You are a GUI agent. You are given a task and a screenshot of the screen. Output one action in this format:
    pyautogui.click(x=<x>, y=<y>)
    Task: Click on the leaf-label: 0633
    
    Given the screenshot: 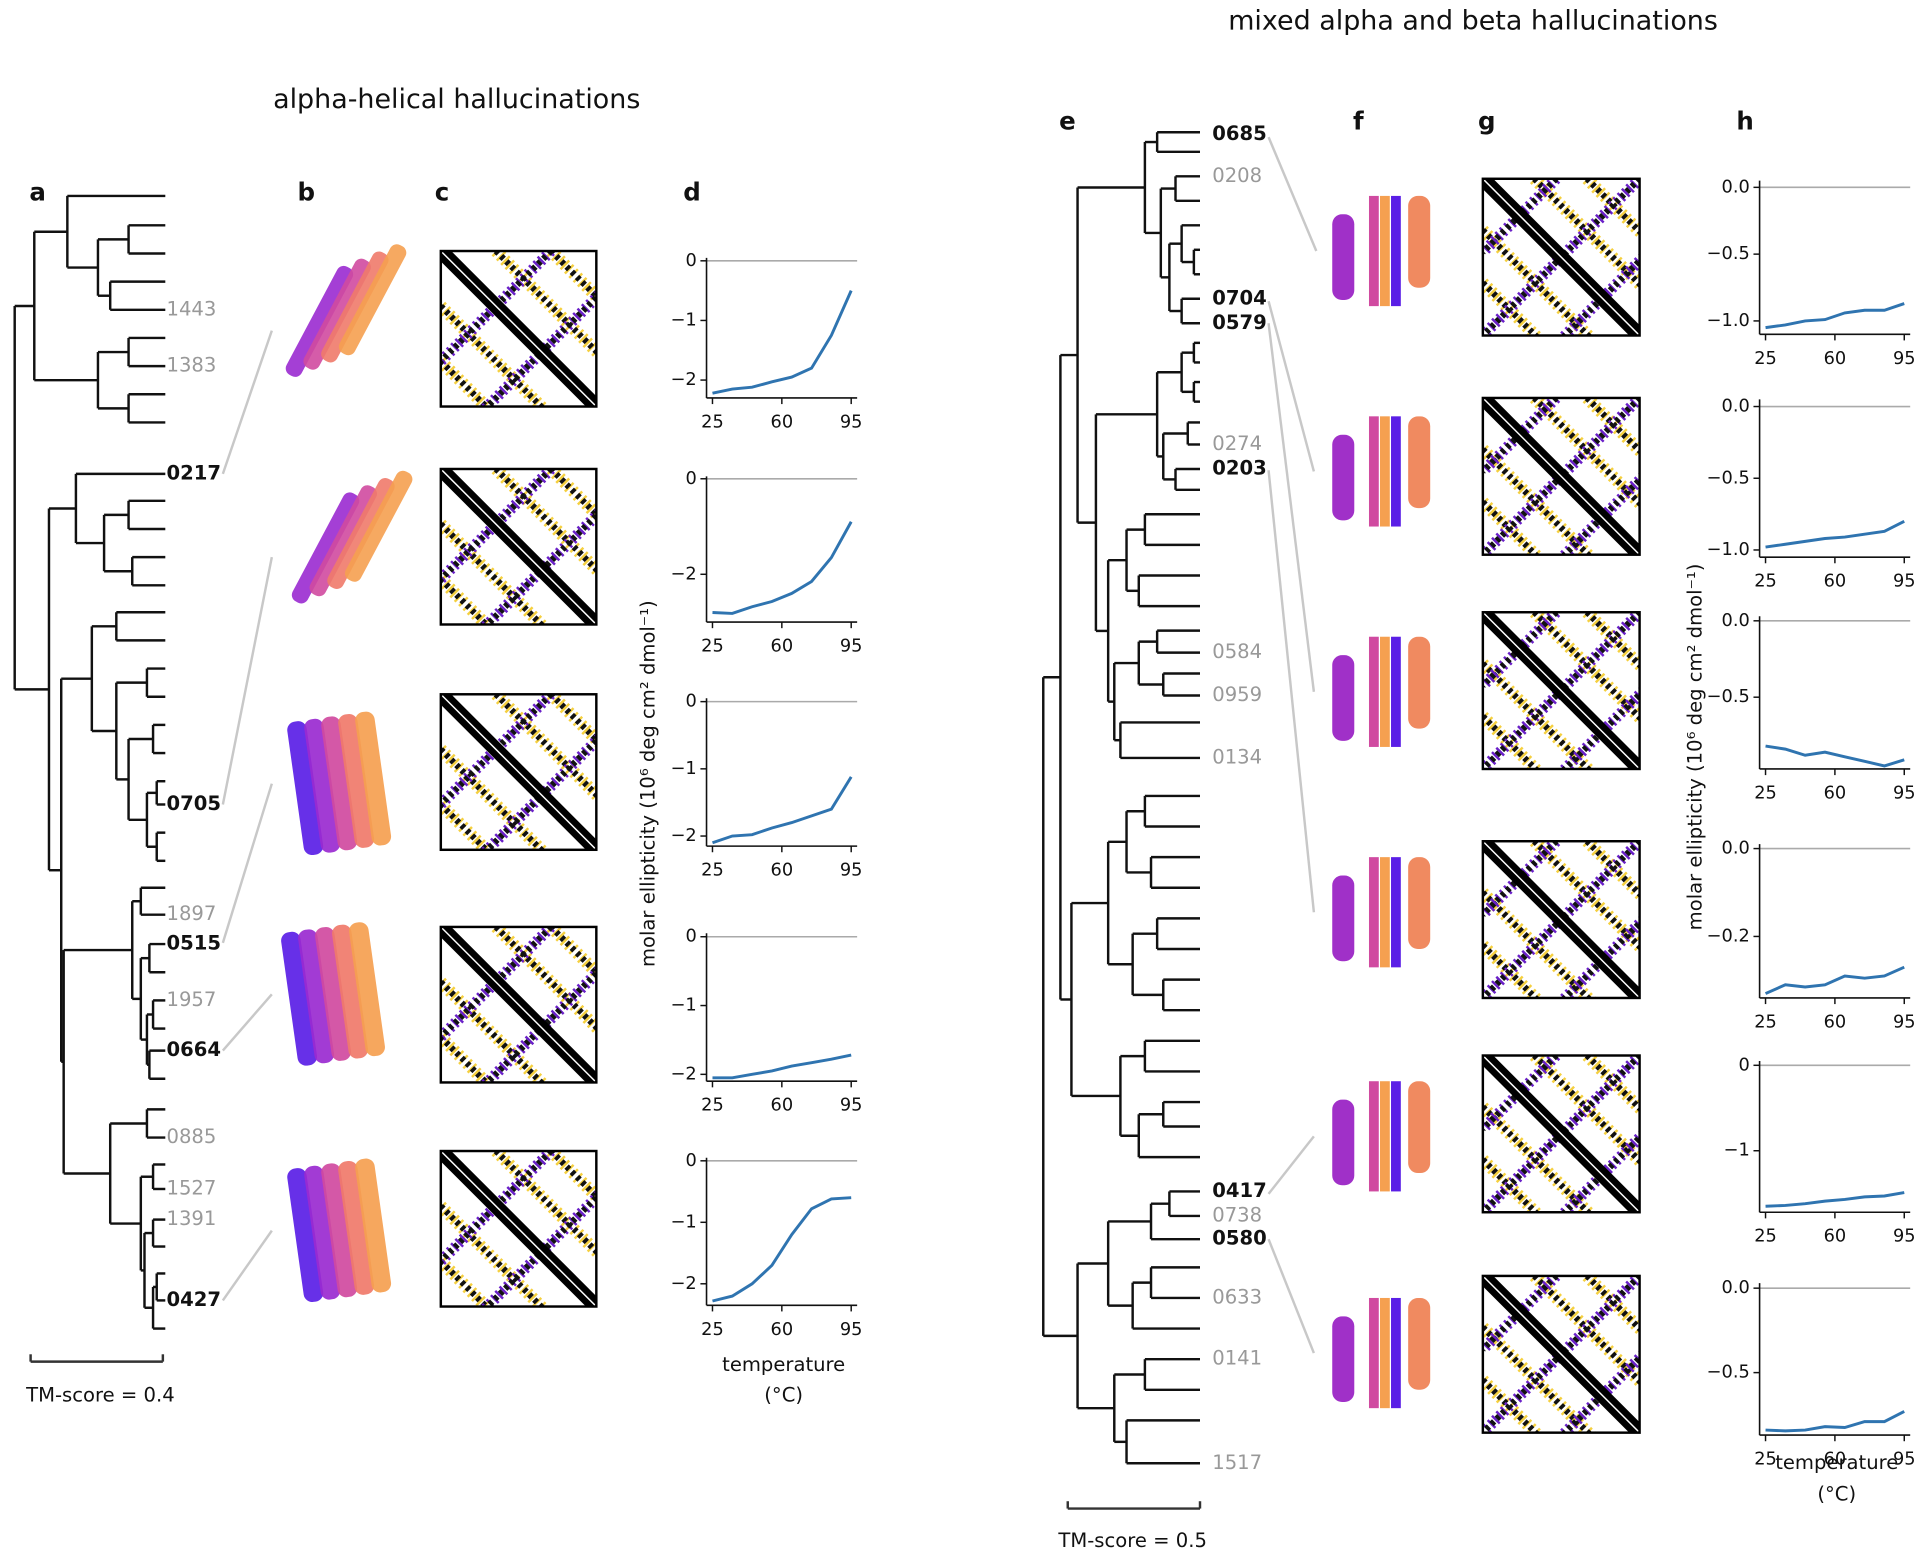 What is the action you would take?
    pyautogui.click(x=1237, y=1296)
    